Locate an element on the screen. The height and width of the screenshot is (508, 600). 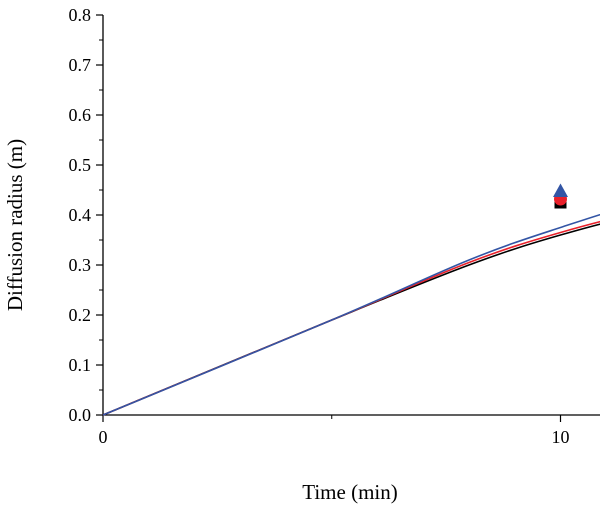
y-tick-label: 0.1 is located at coordinates (80, 365).